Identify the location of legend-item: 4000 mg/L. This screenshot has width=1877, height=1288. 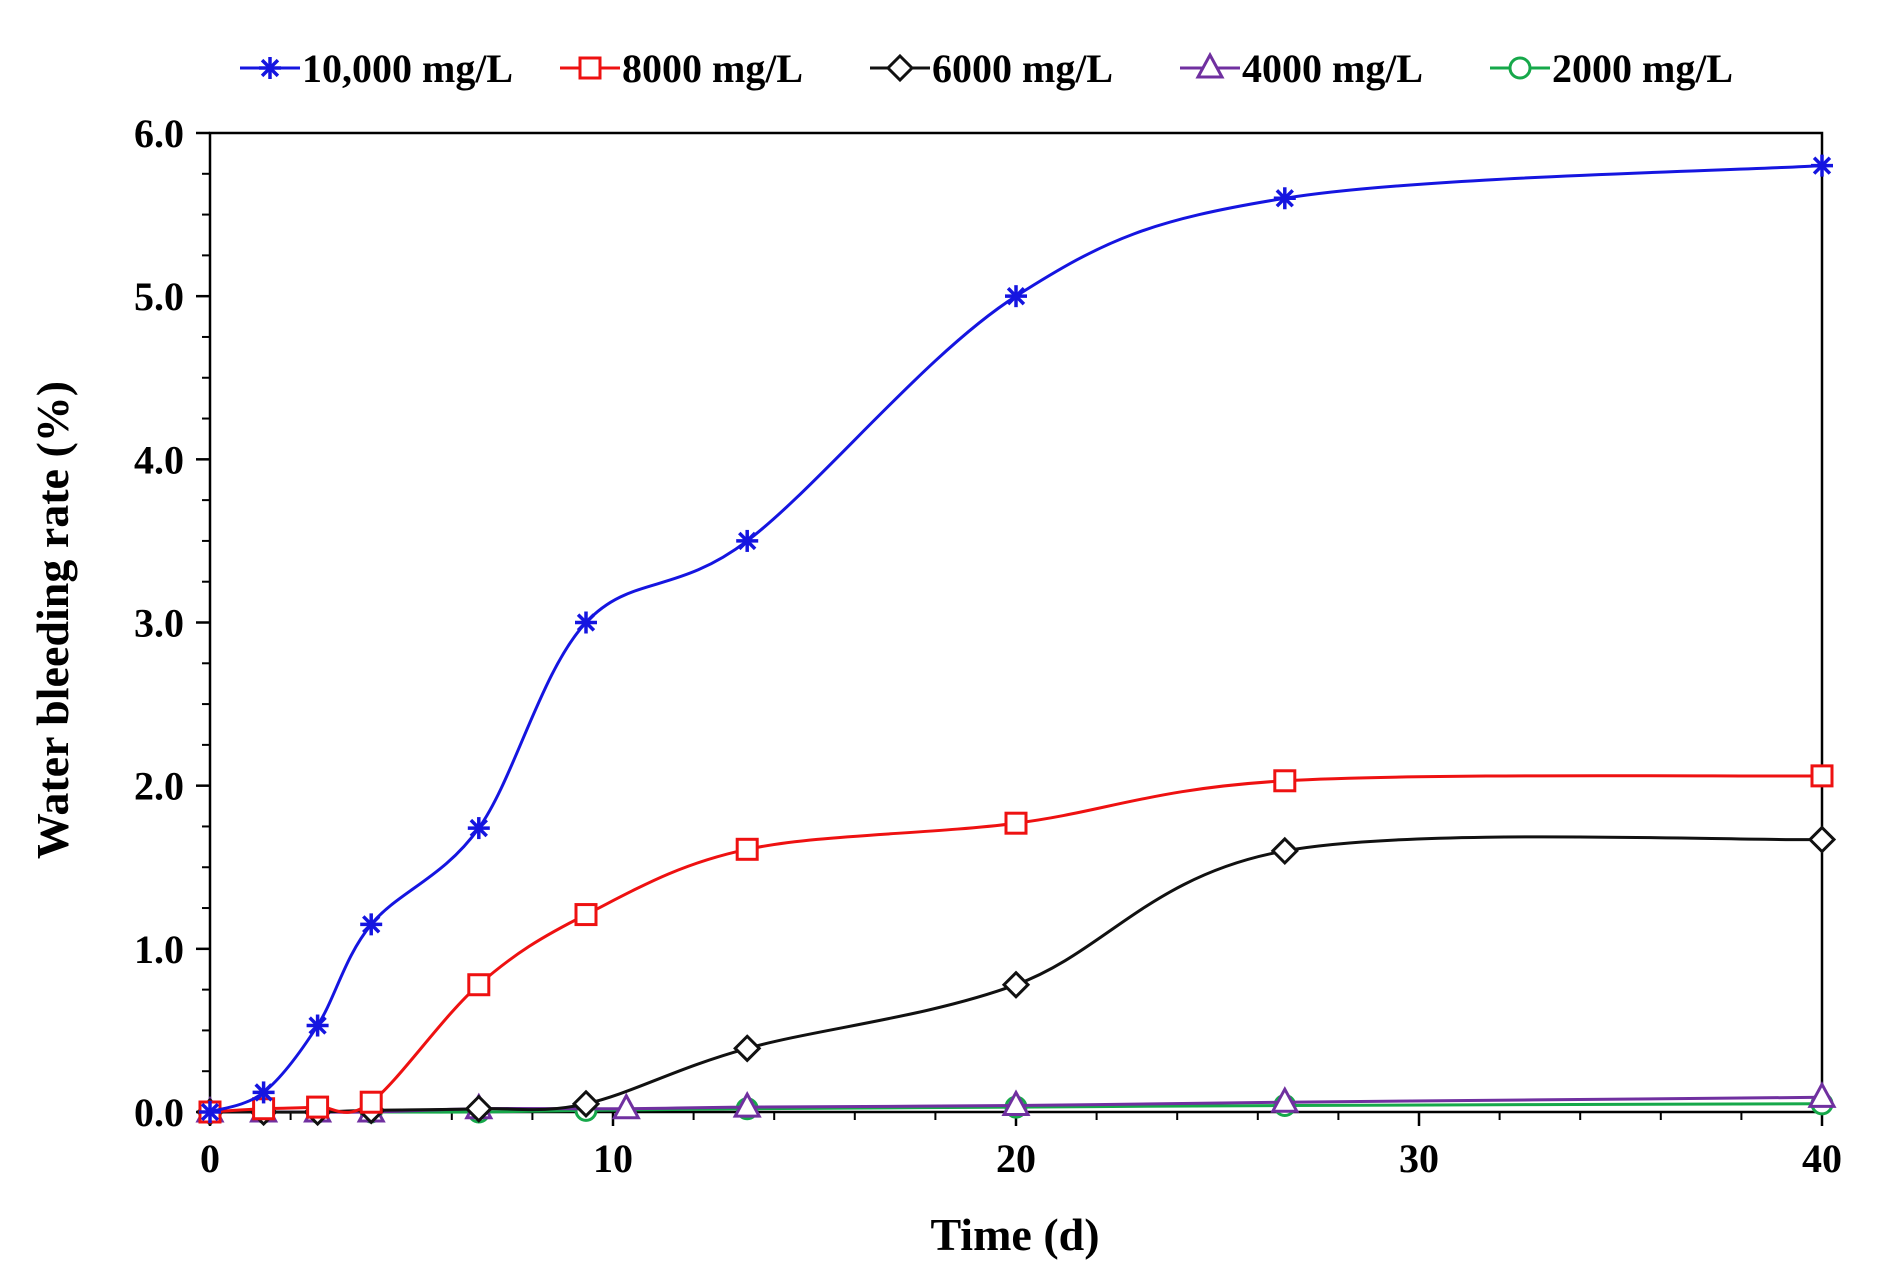
(1301, 68).